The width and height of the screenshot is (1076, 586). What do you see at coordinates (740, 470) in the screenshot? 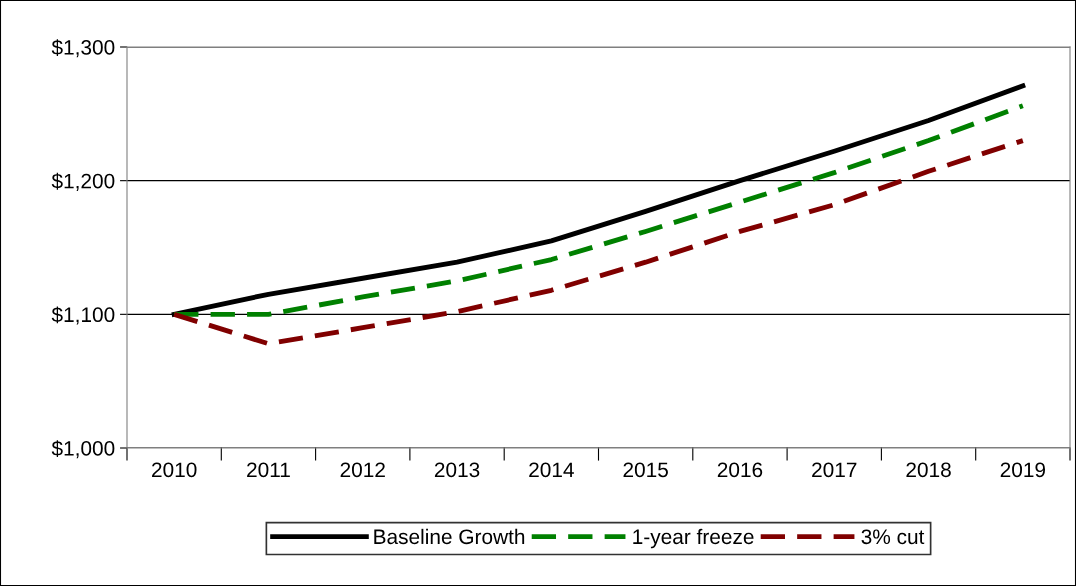
I see `x-tick-label: 2016` at bounding box center [740, 470].